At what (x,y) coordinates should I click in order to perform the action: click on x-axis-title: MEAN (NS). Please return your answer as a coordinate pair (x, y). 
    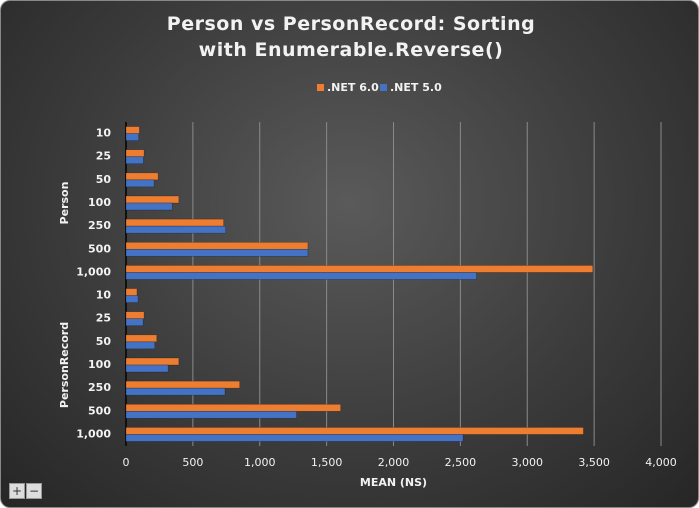
    Looking at the image, I should click on (393, 482).